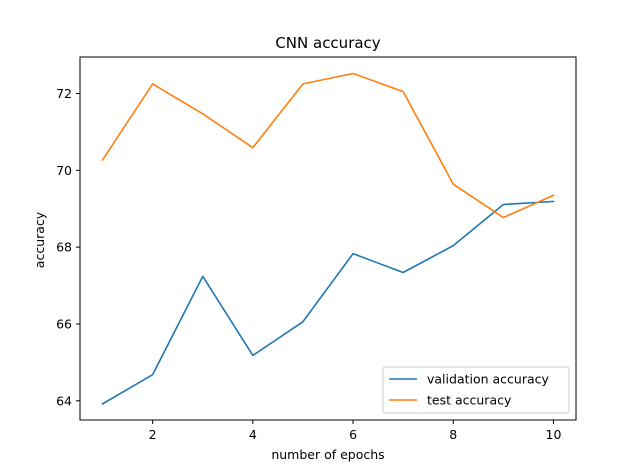  What do you see at coordinates (253, 434) in the screenshot?
I see `x-tick-label: 4` at bounding box center [253, 434].